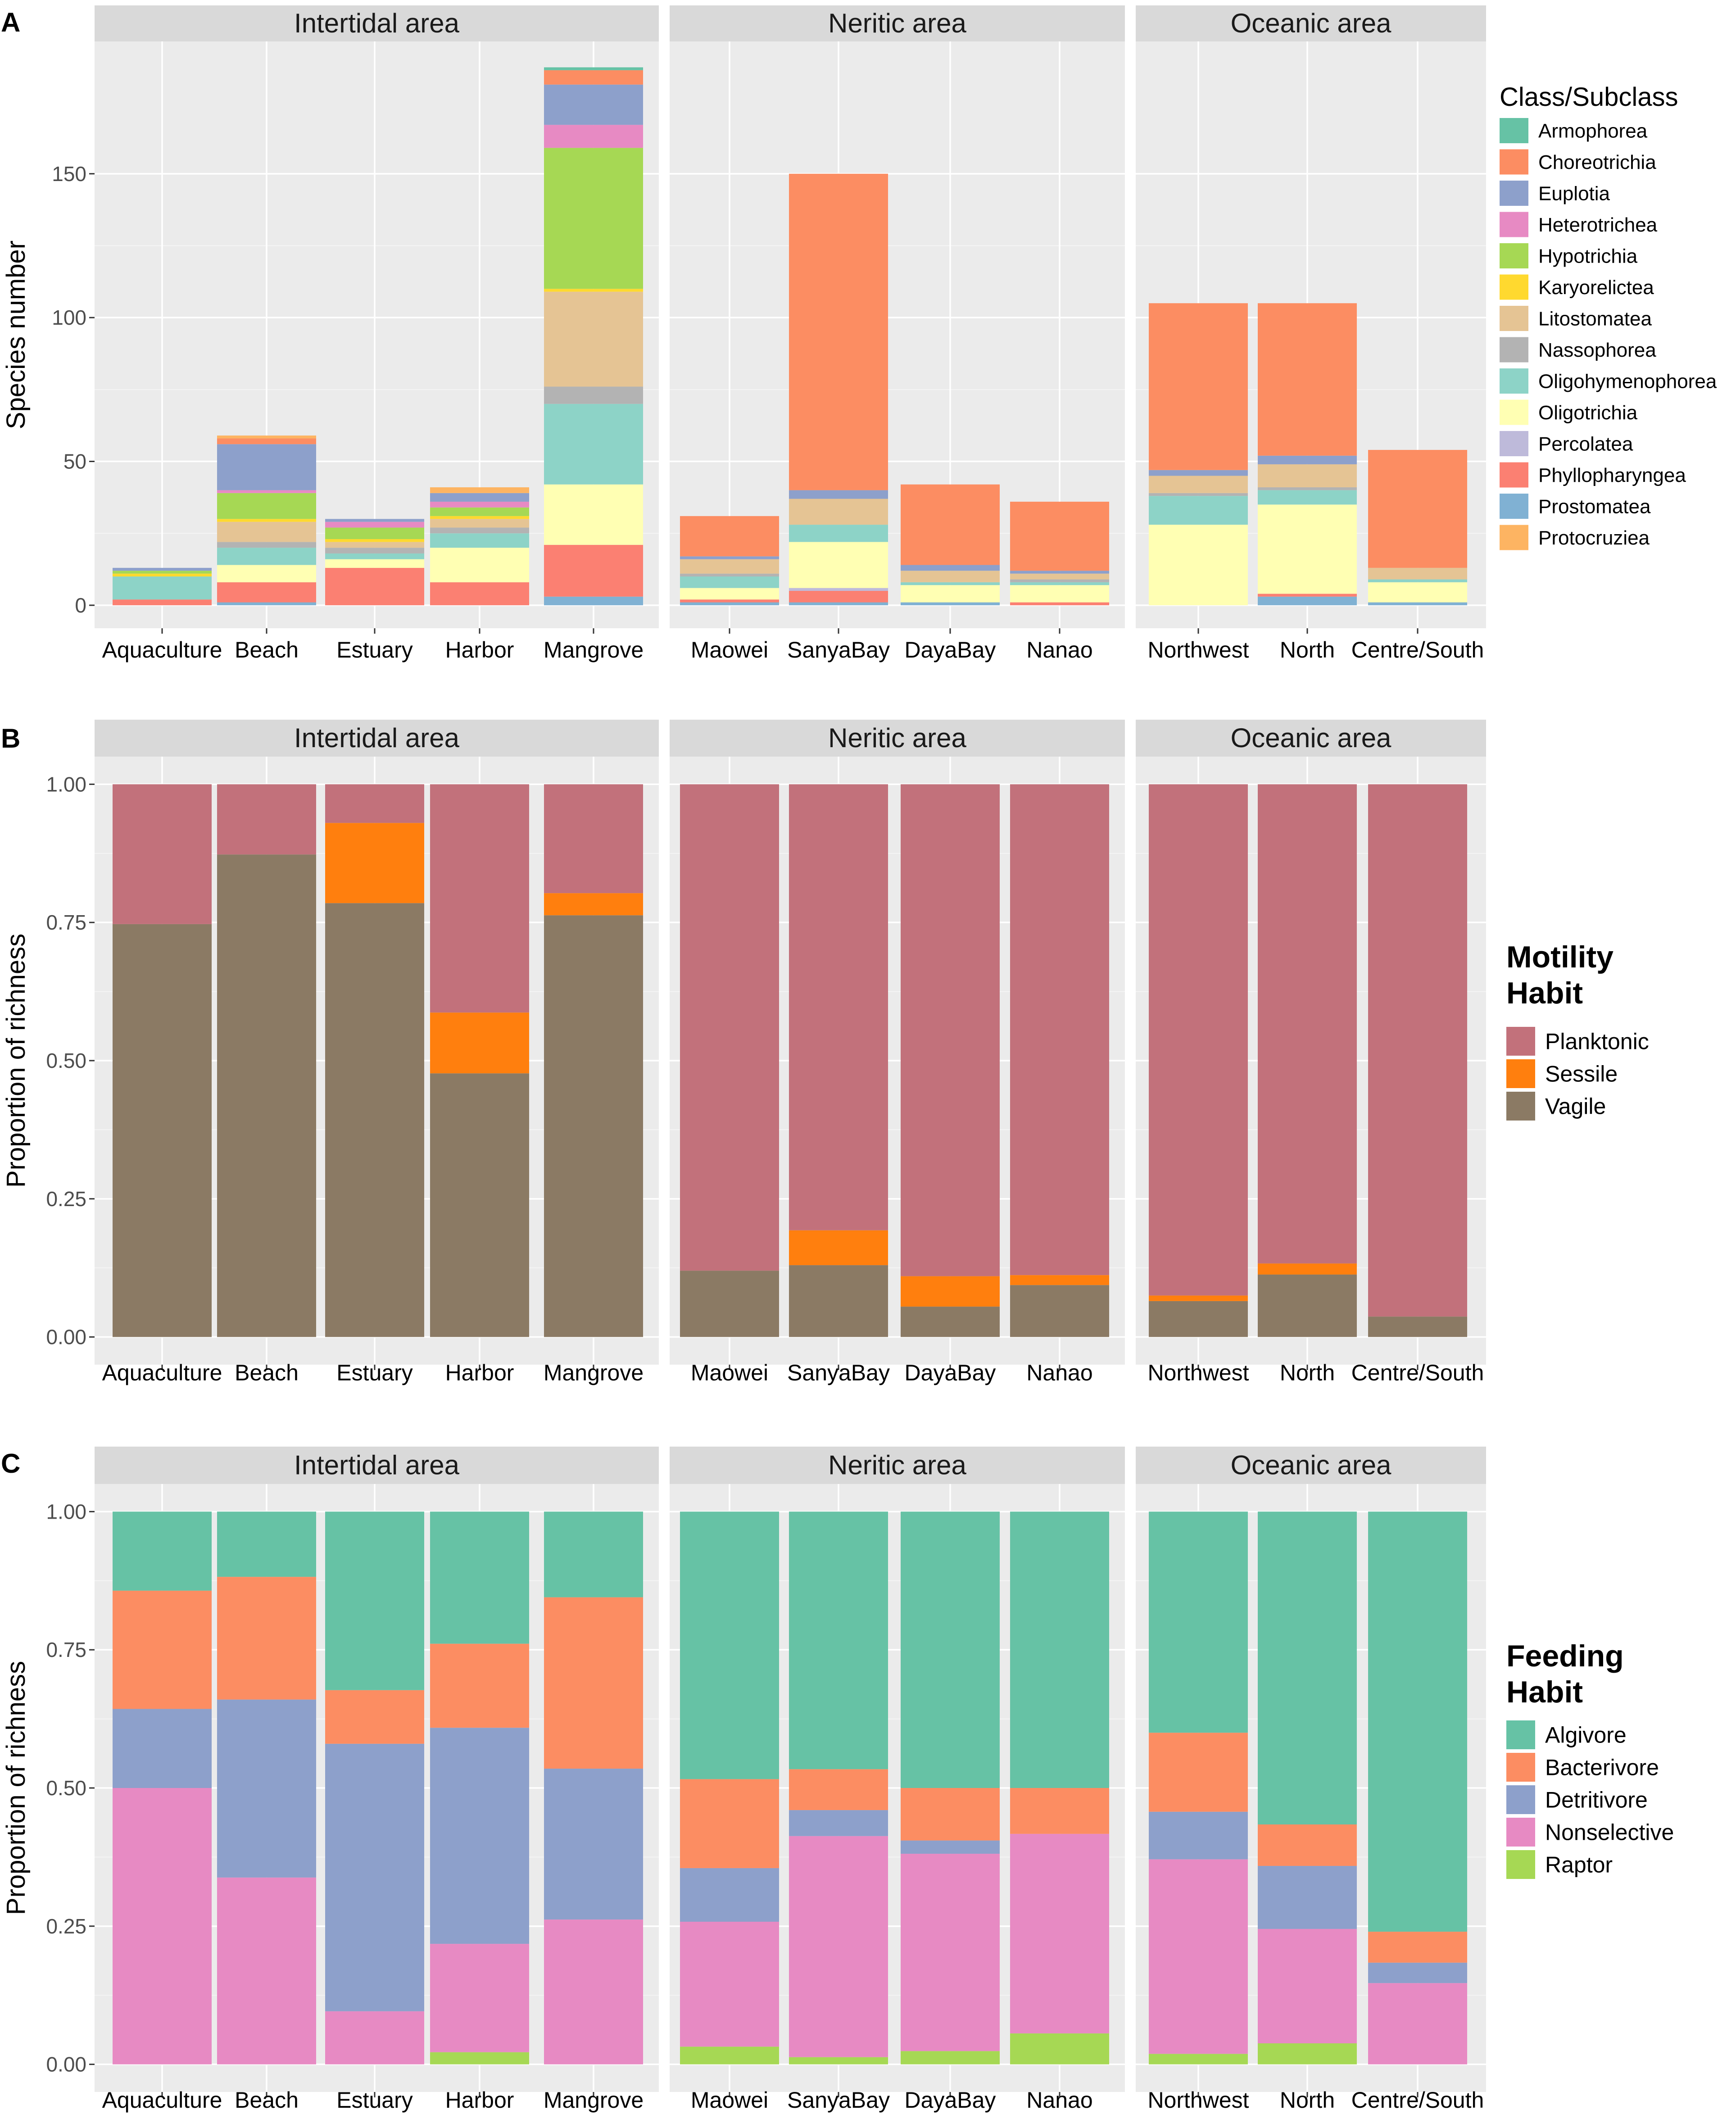 The image size is (1736, 2119). Describe the element at coordinates (479, 594) in the screenshot. I see `bar-segment-harbor-phyllopharyngea` at that location.